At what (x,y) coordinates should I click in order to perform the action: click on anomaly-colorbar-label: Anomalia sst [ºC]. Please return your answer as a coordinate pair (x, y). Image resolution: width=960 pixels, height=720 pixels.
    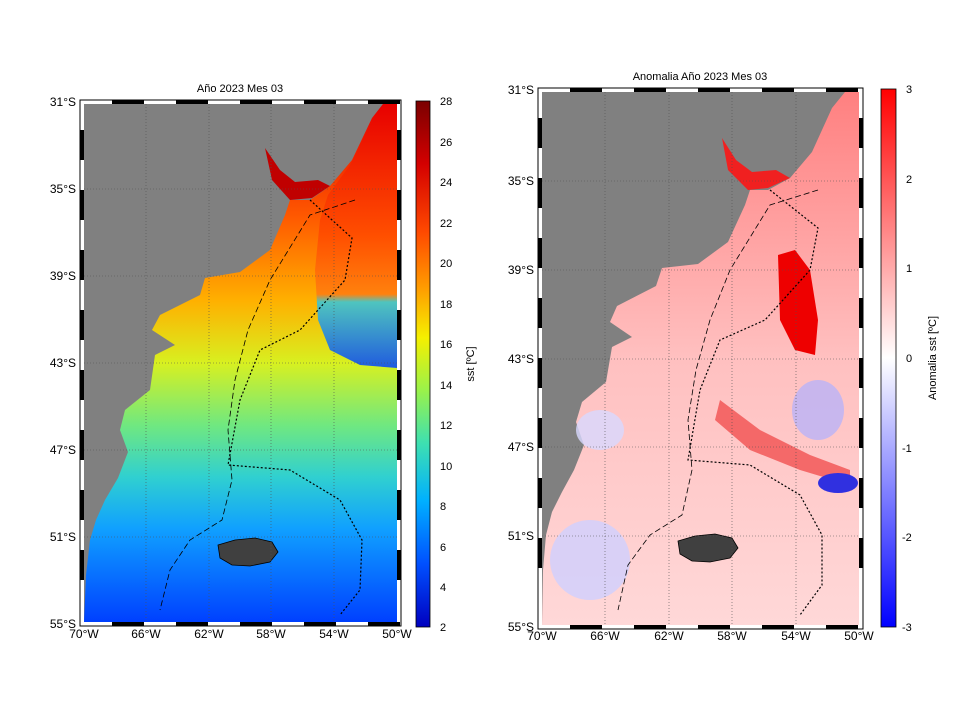
    Looking at the image, I should click on (933, 358).